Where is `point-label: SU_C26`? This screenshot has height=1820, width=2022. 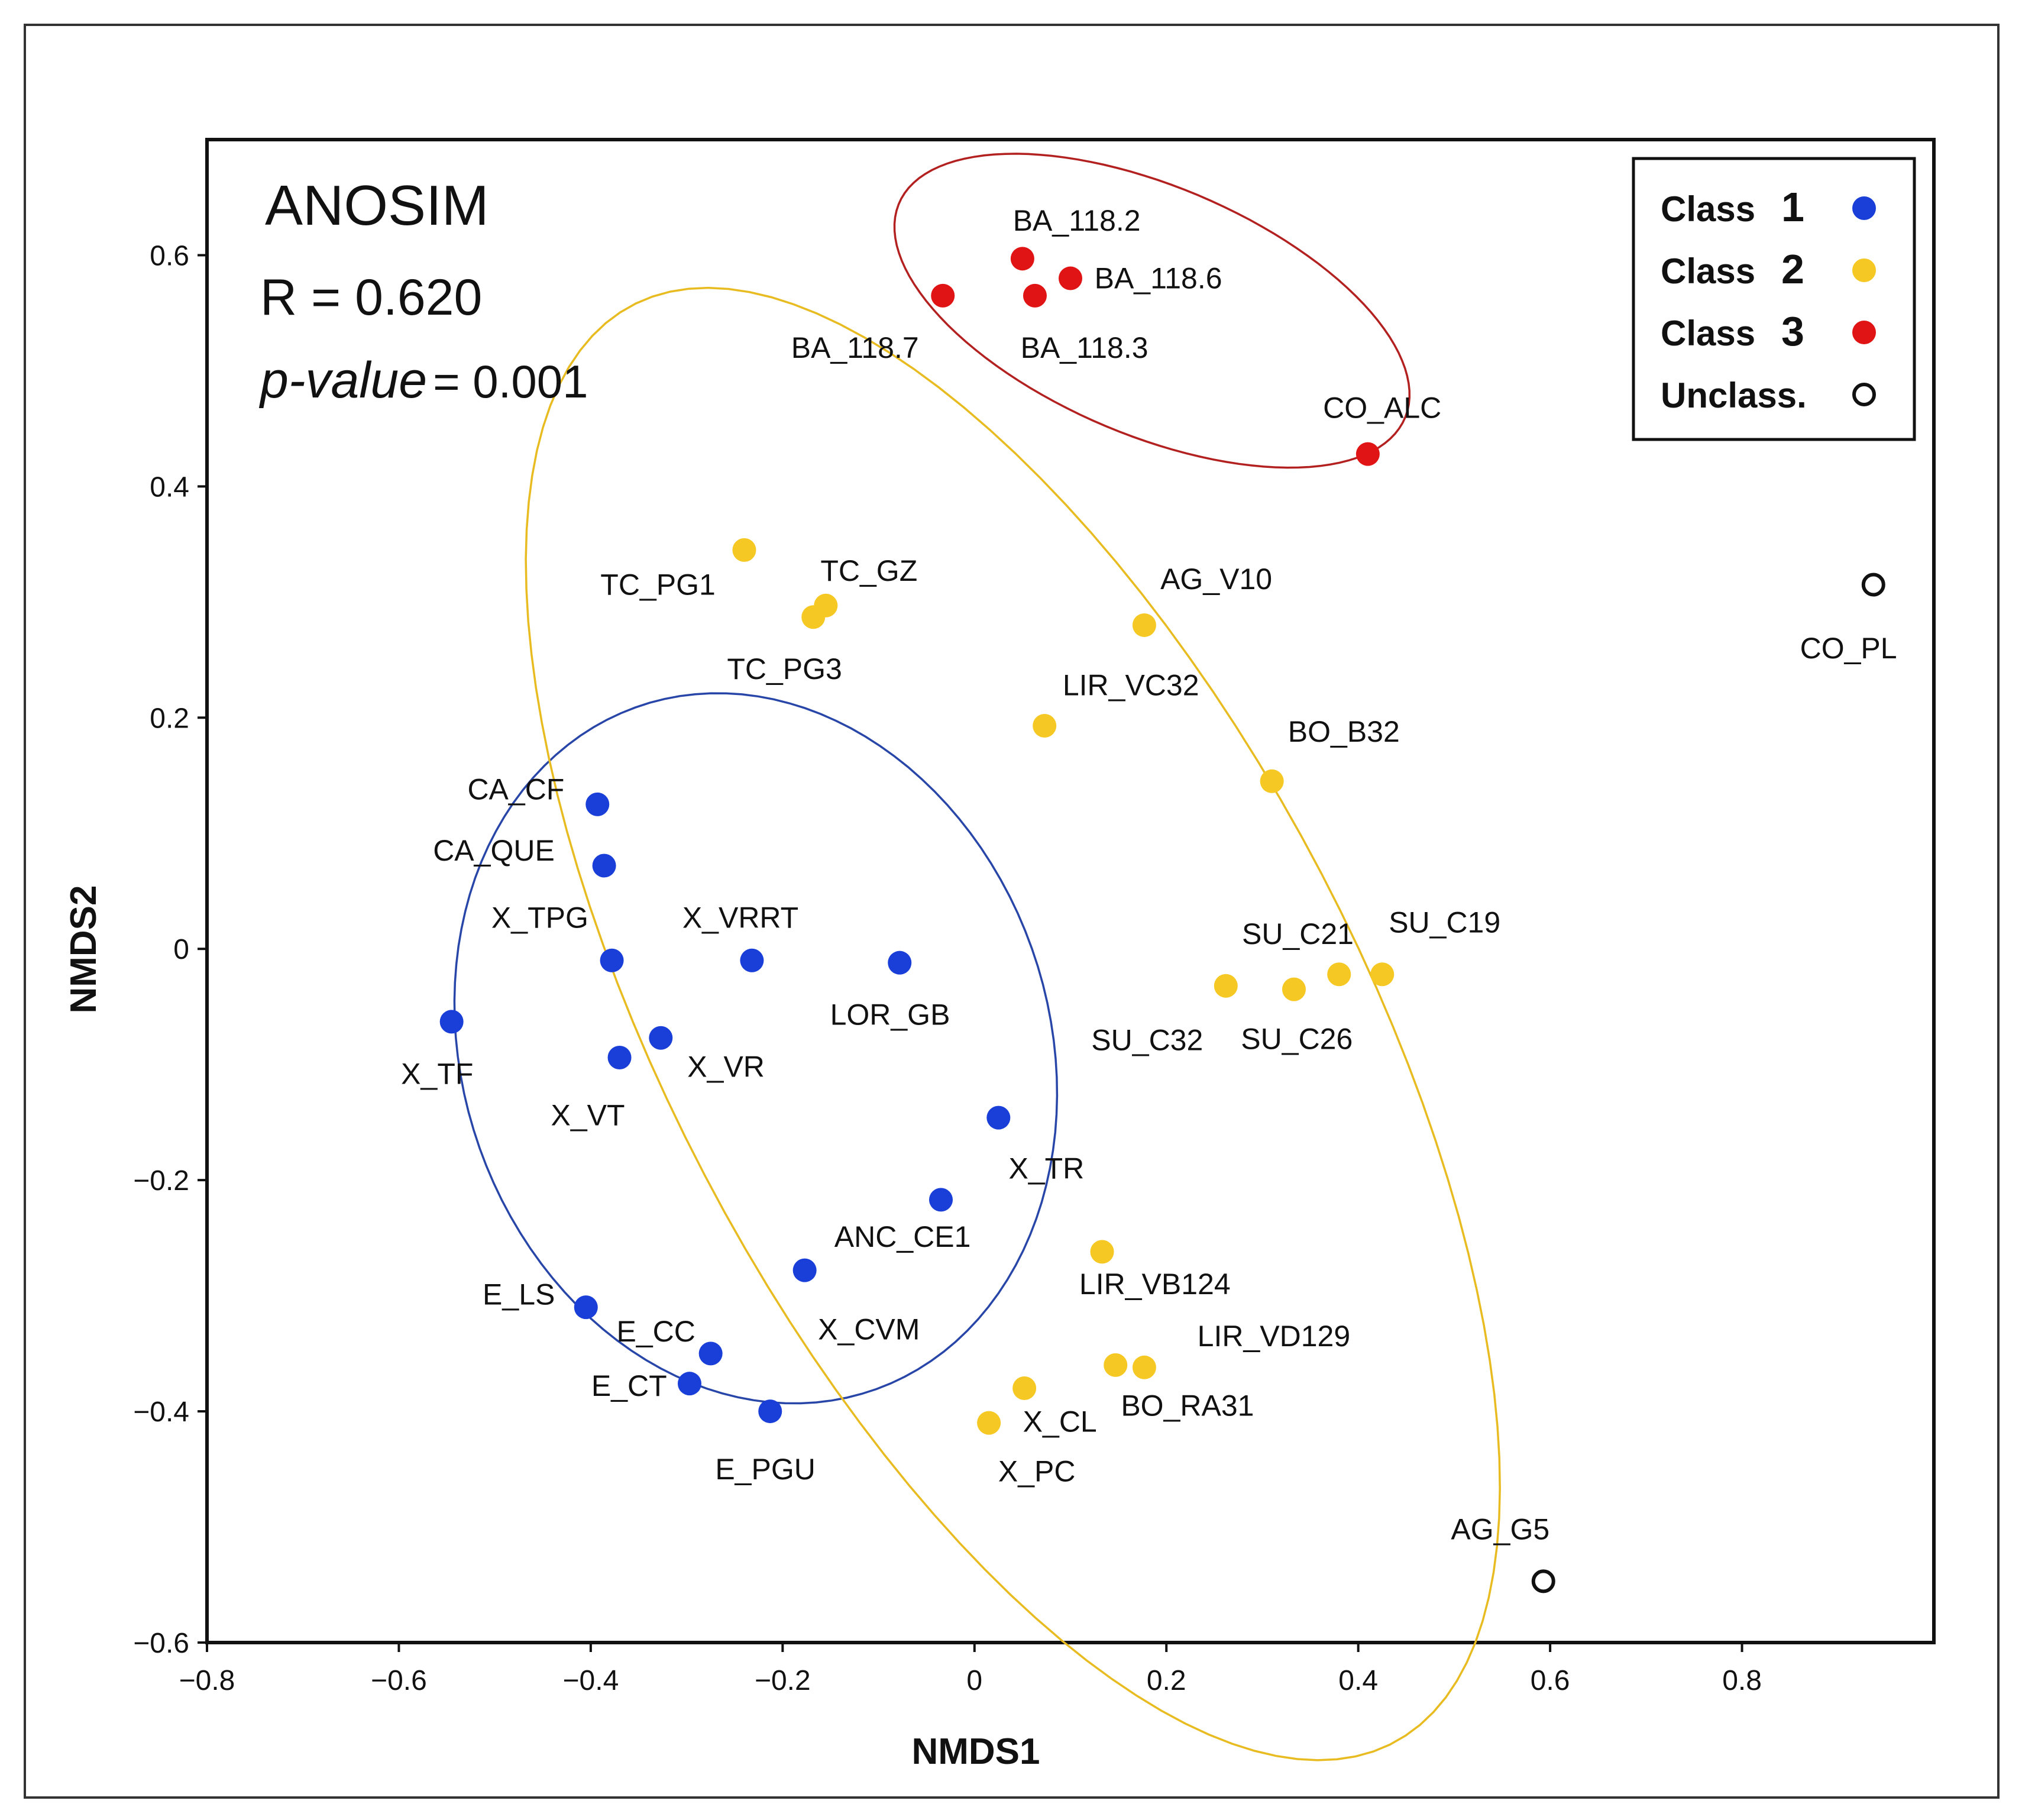
point-label: SU_C26 is located at coordinates (1297, 1039).